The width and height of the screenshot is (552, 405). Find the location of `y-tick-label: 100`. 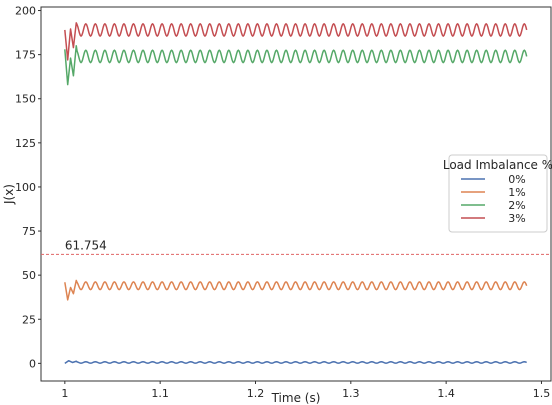

y-tick-label: 100 is located at coordinates (25, 187).